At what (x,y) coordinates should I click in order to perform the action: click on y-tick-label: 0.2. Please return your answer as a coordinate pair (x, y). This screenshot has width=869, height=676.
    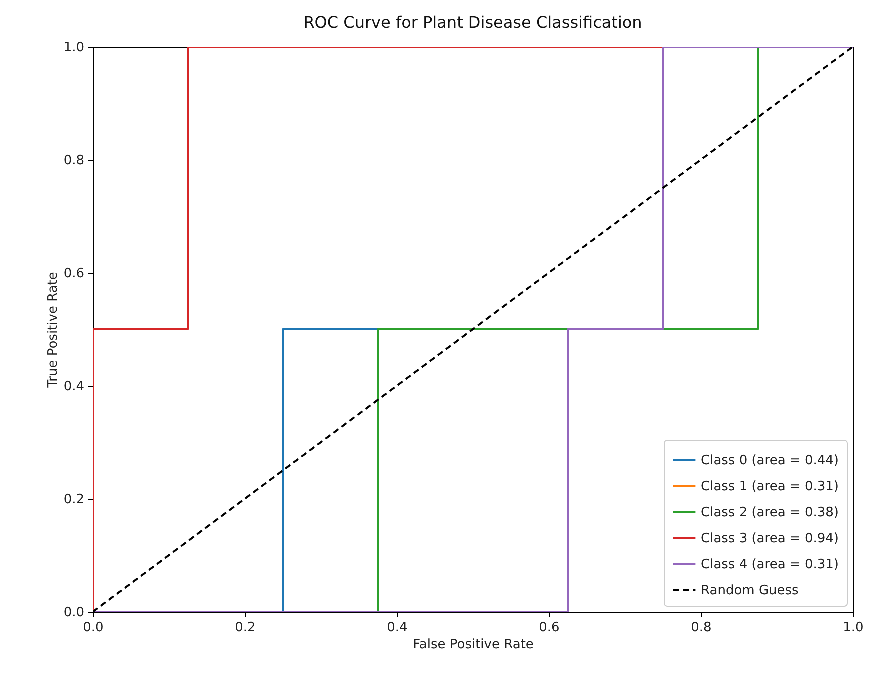
    Looking at the image, I should click on (74, 500).